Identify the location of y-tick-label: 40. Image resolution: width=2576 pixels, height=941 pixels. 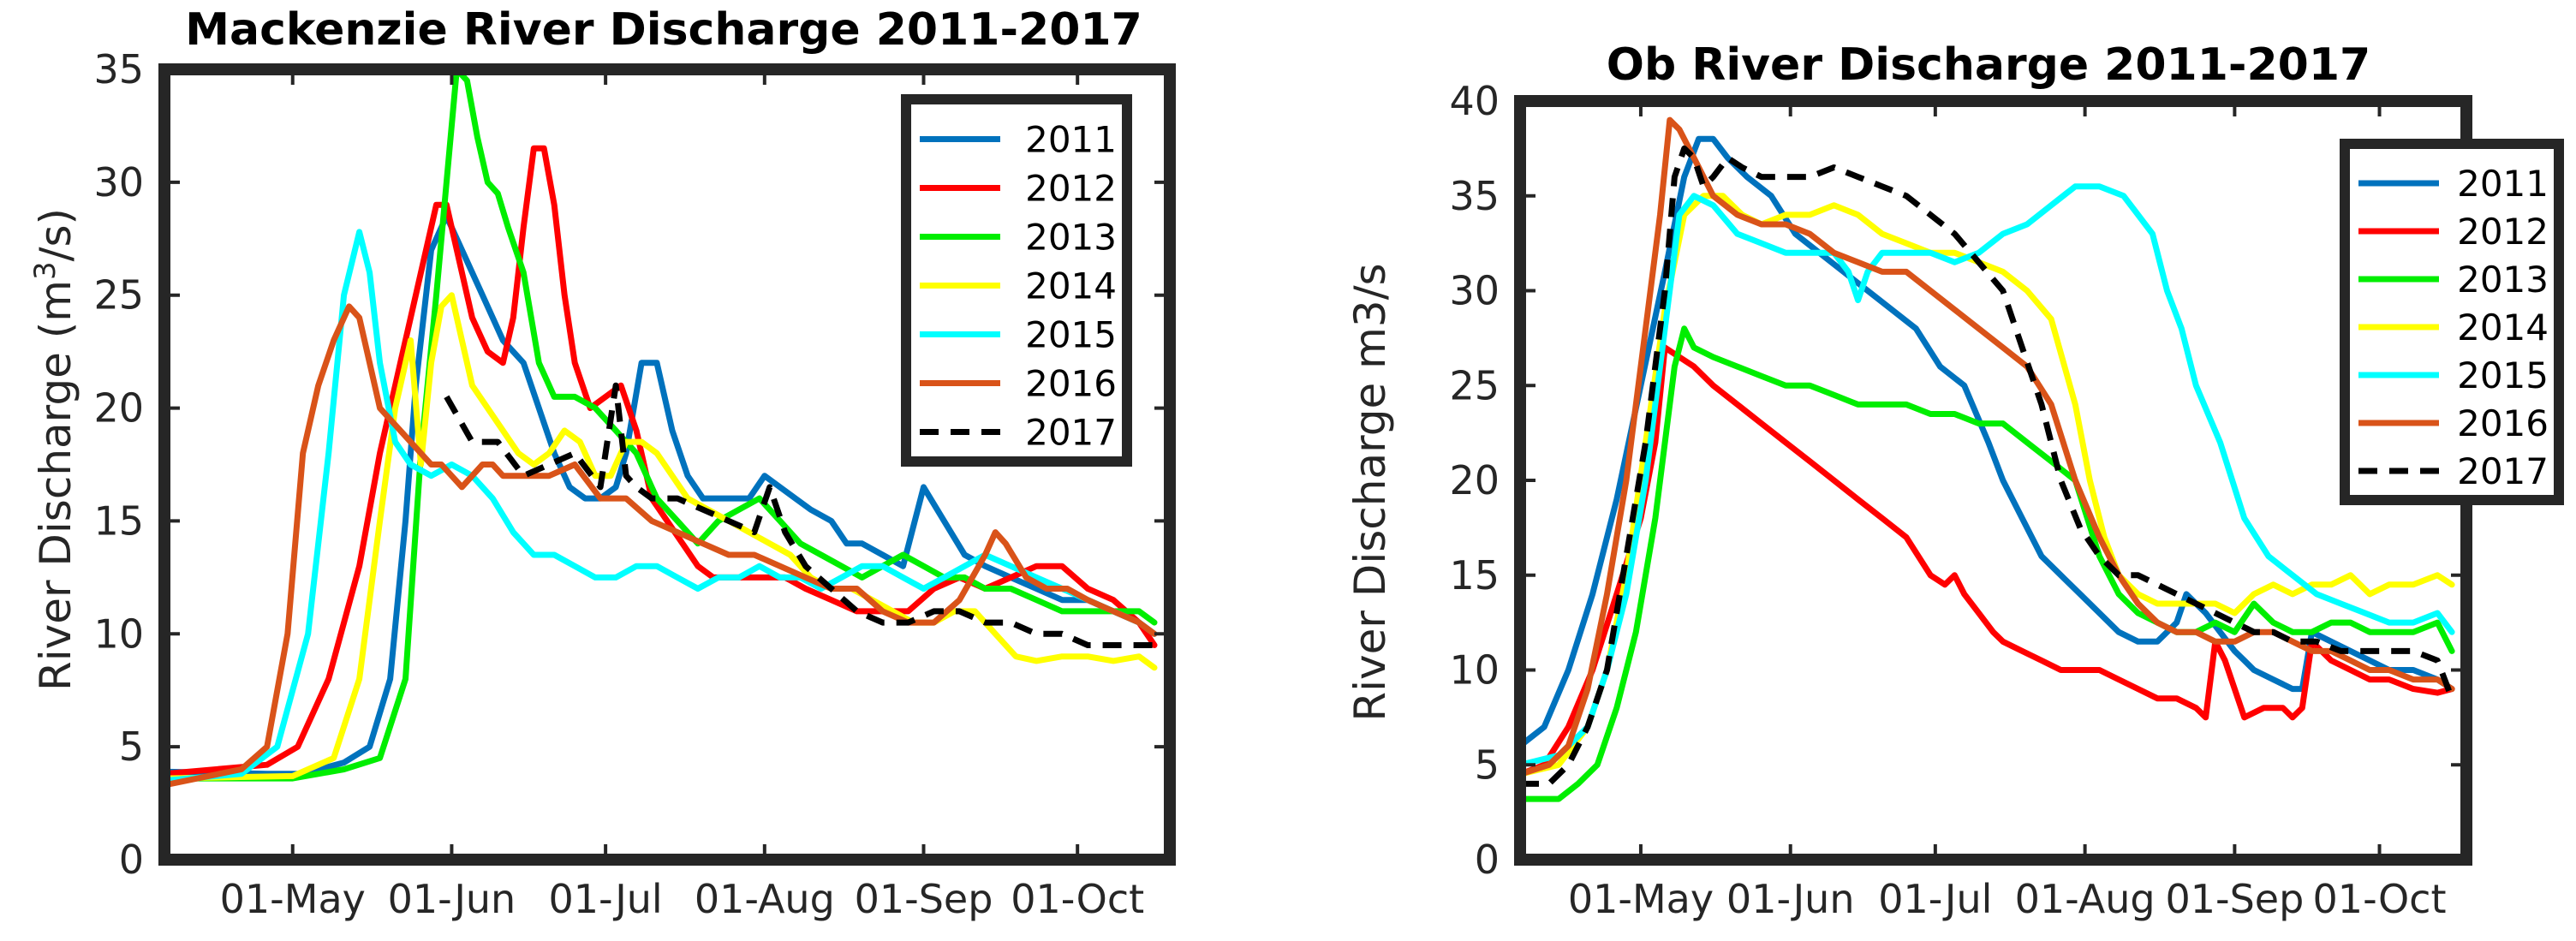
(1474, 101).